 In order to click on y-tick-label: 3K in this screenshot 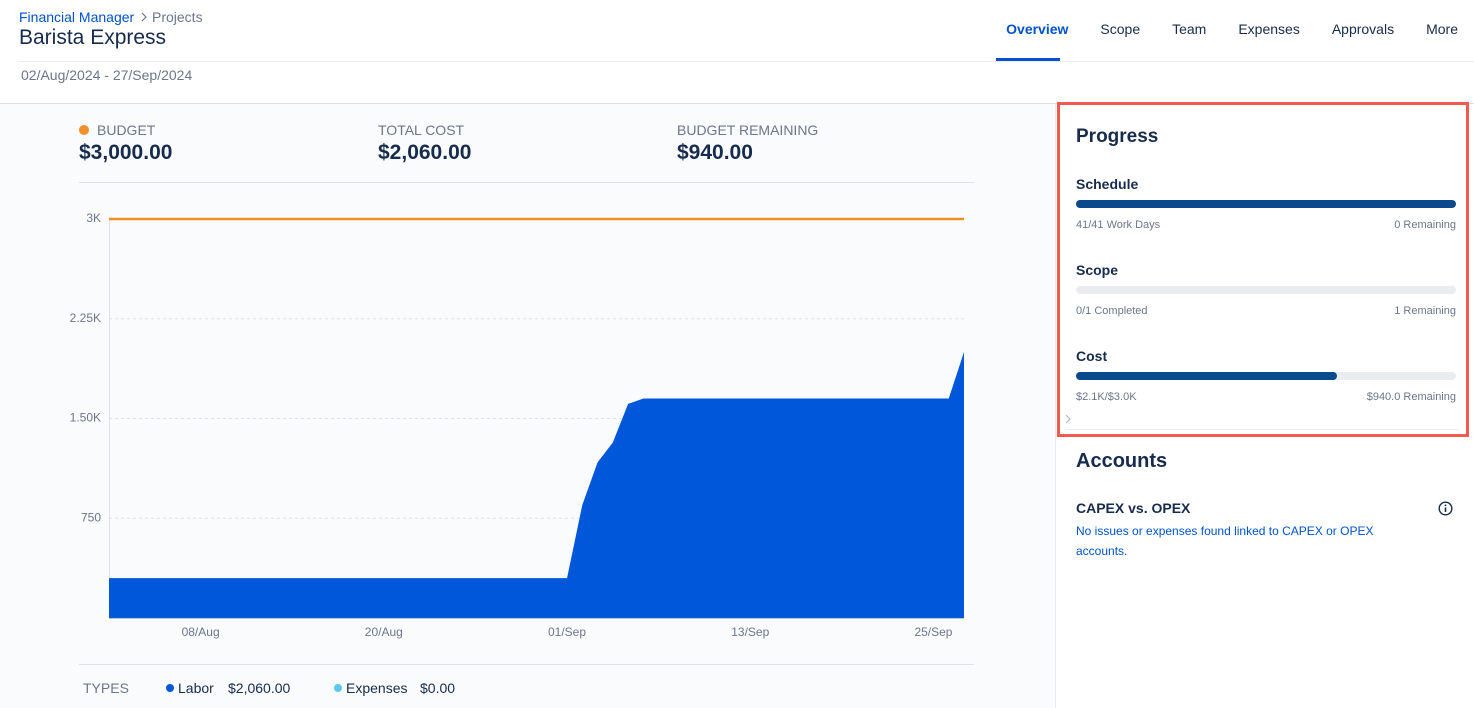, I will do `click(93, 218)`.